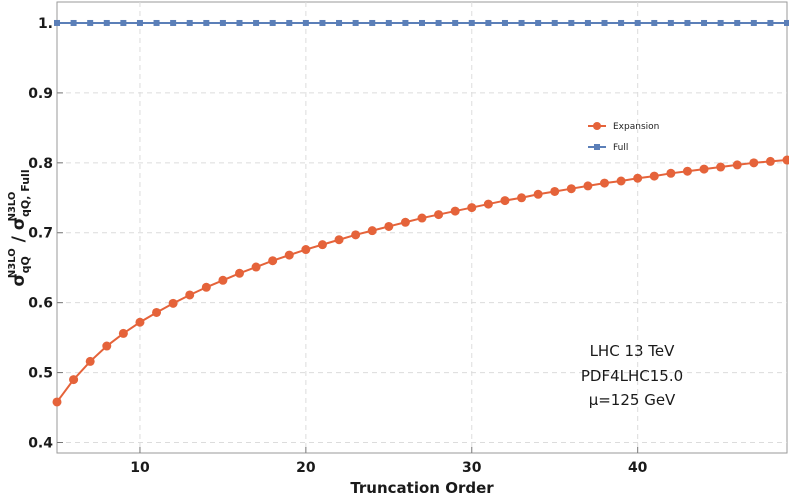 This screenshot has width=789, height=497. What do you see at coordinates (40, 94) in the screenshot?
I see `y-tick-label: 0.9` at bounding box center [40, 94].